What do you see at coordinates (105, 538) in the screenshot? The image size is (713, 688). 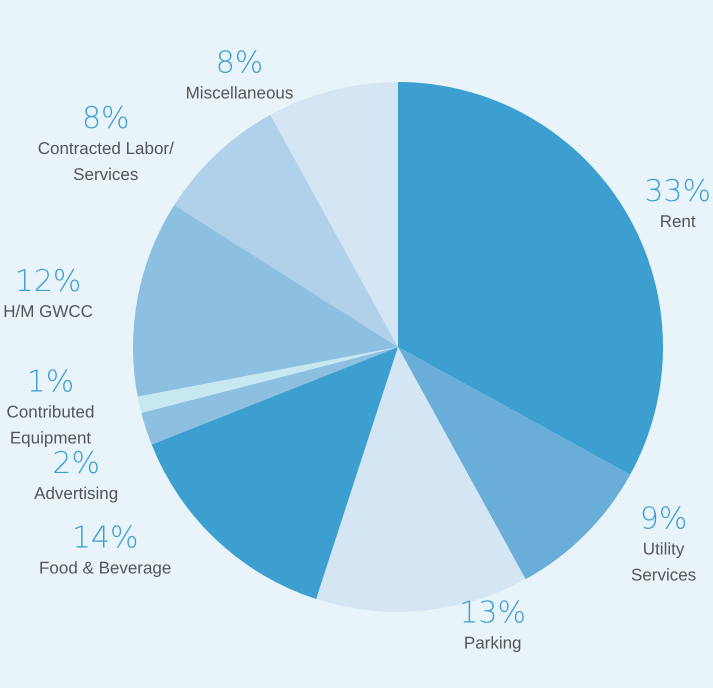 I see `data-label: 14%` at bounding box center [105, 538].